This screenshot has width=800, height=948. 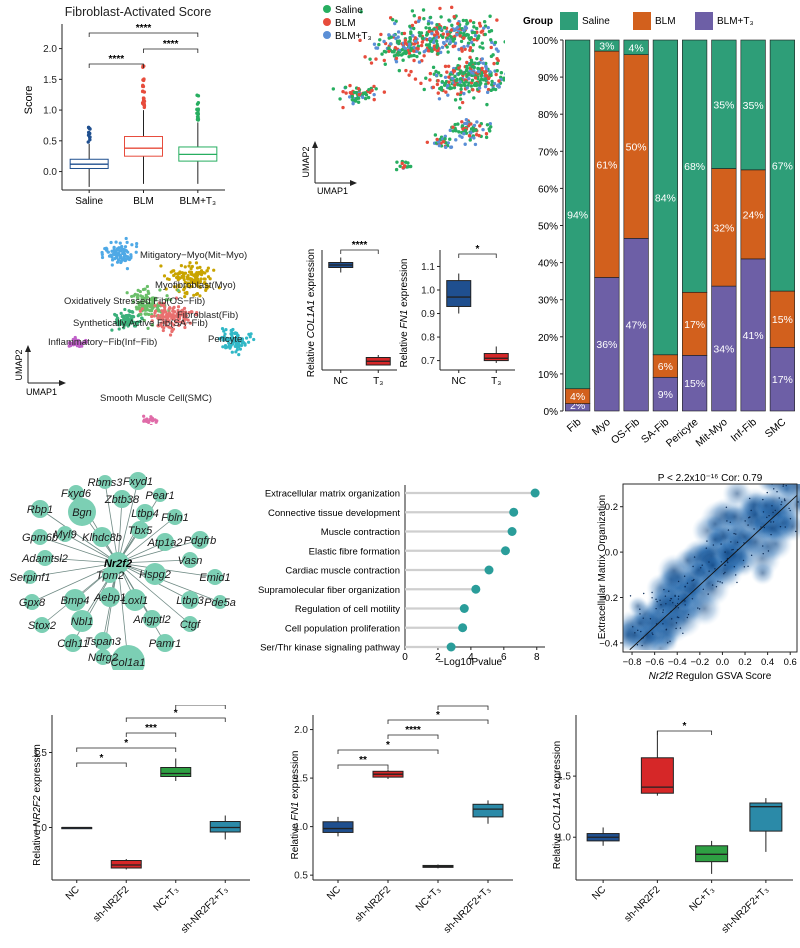 I want to click on x-tick-label: NC, so click(x=341, y=381).